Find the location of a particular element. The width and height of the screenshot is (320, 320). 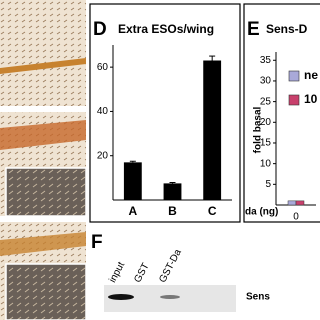

panel-letter: D is located at coordinates (100, 29).